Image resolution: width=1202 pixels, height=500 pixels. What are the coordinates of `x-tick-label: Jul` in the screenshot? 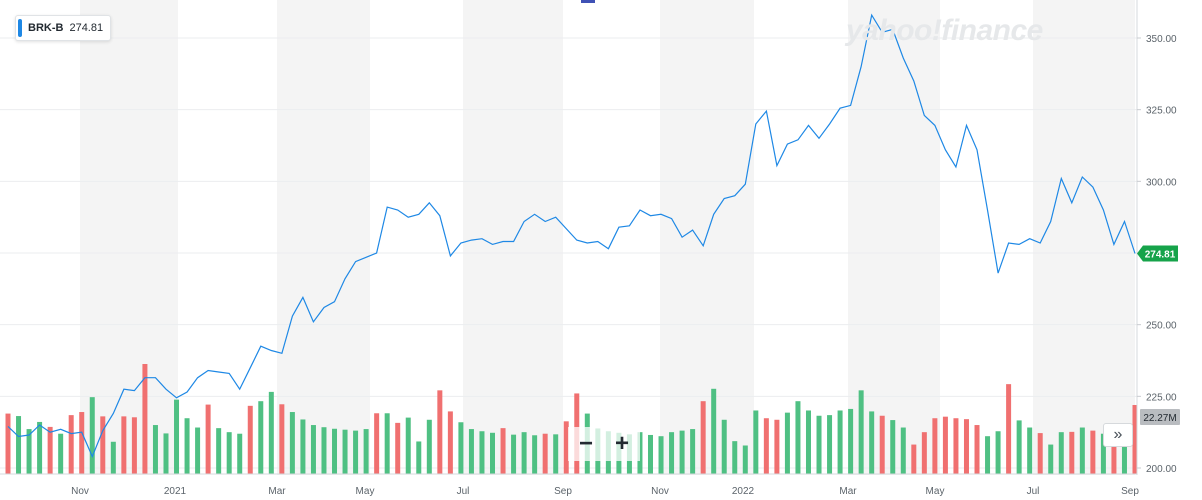 It's located at (463, 491).